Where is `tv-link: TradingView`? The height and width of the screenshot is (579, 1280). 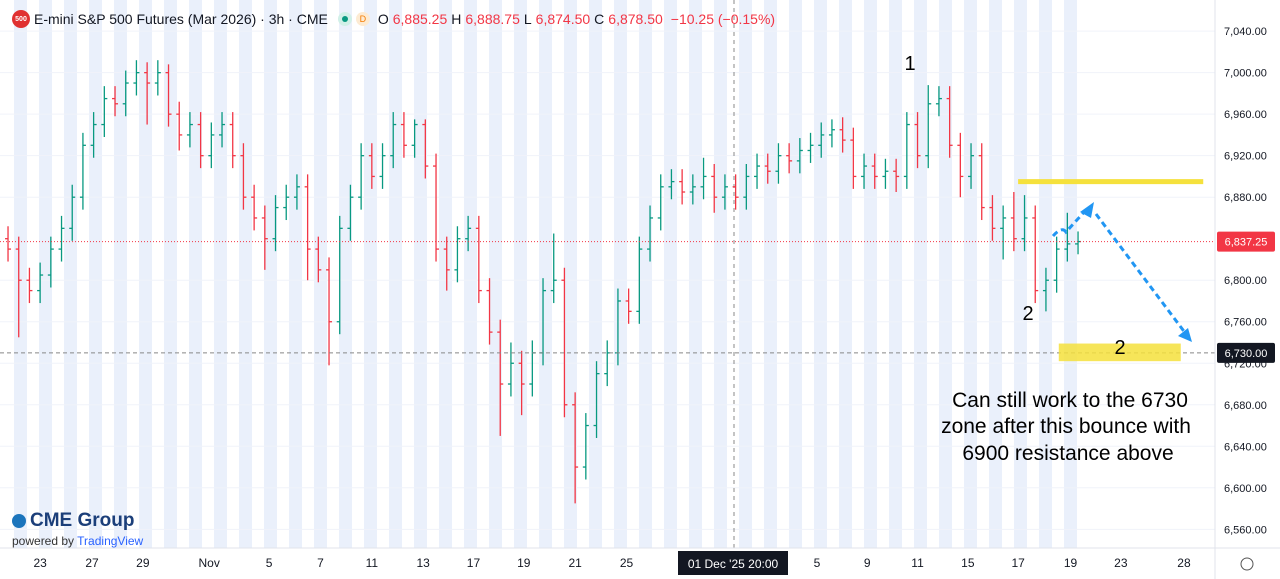
tv-link: TradingView is located at coordinates (110, 541).